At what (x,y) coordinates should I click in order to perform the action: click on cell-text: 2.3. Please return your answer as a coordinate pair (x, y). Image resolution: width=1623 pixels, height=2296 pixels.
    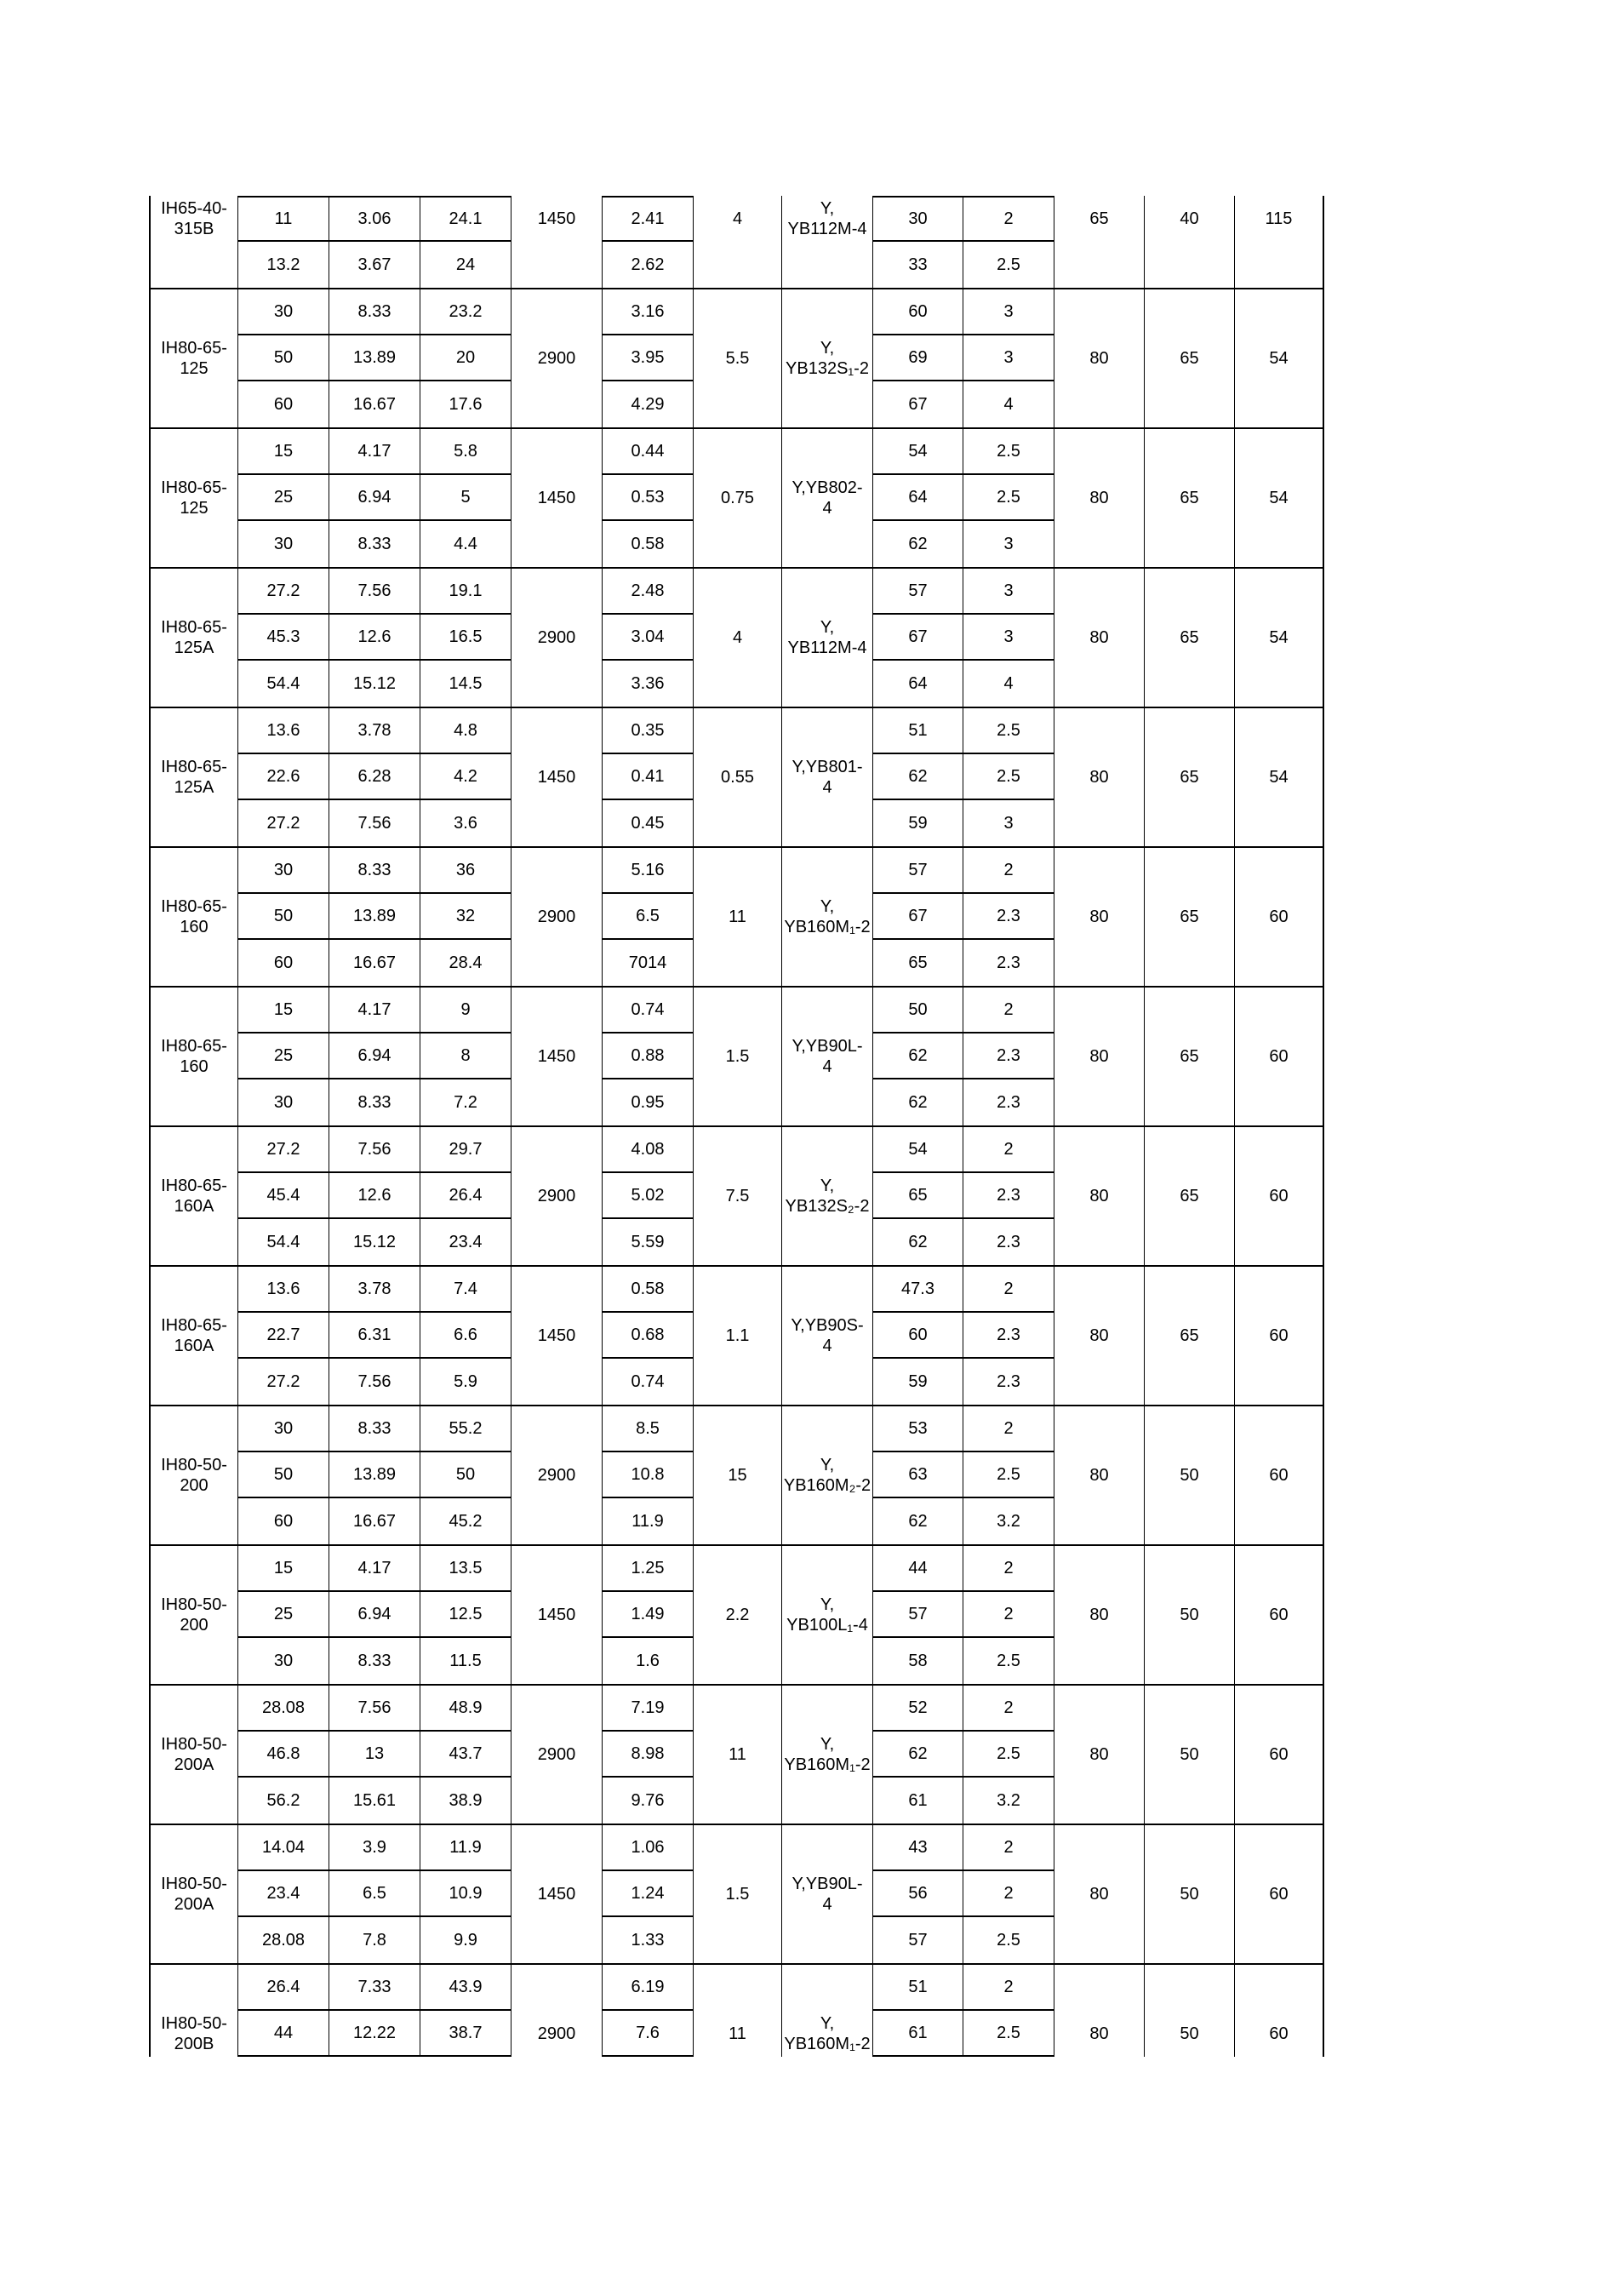
    Looking at the image, I should click on (1008, 1195).